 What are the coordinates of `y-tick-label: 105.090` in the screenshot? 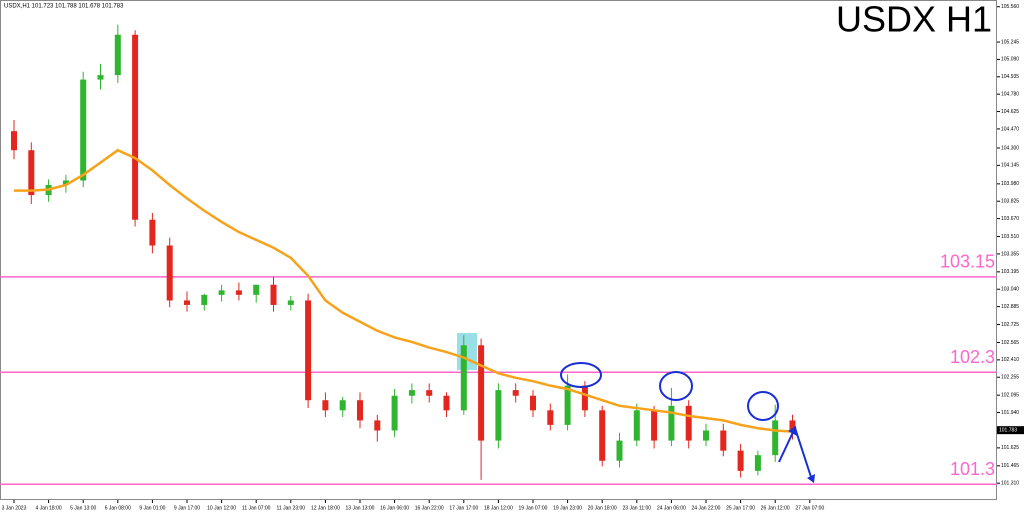 It's located at (1010, 60).